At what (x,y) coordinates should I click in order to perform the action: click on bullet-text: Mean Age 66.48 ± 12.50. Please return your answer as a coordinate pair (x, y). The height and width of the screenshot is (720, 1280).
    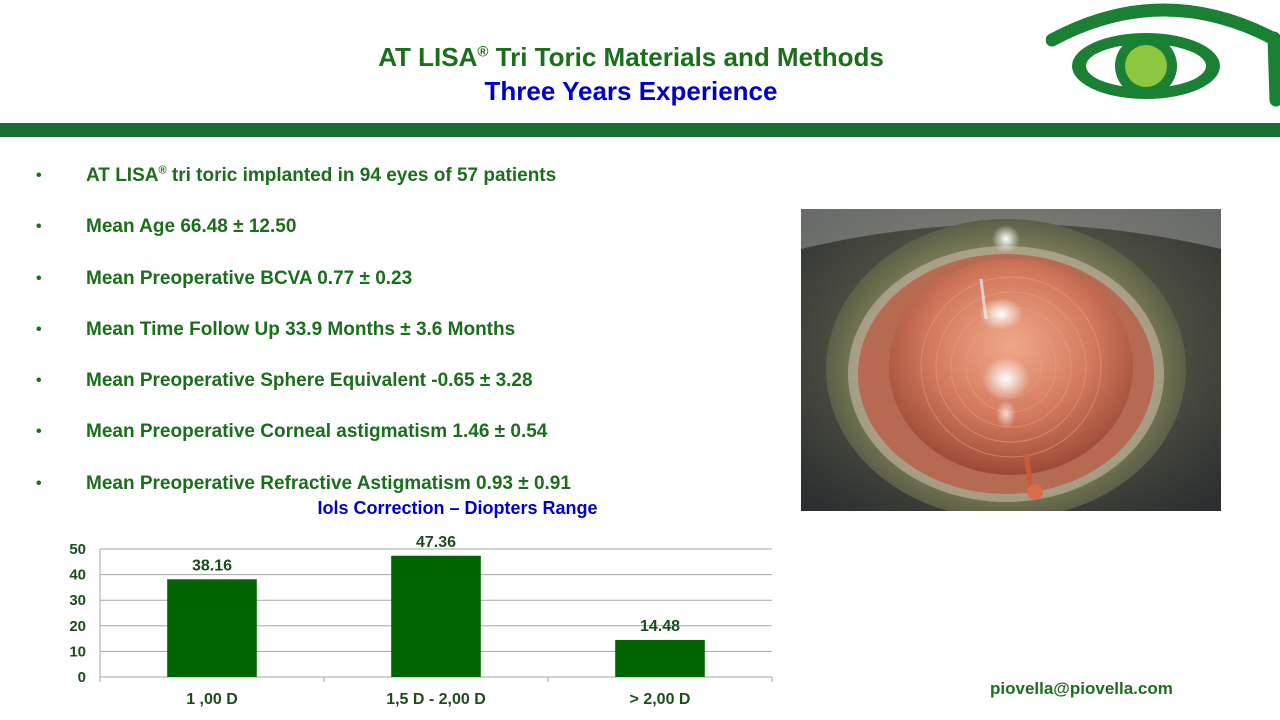
    Looking at the image, I should click on (191, 227).